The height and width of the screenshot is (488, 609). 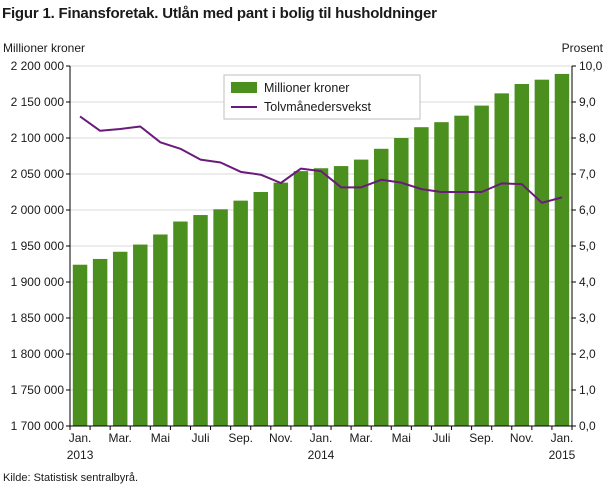 What do you see at coordinates (321, 455) in the screenshot?
I see `year-label: 2014` at bounding box center [321, 455].